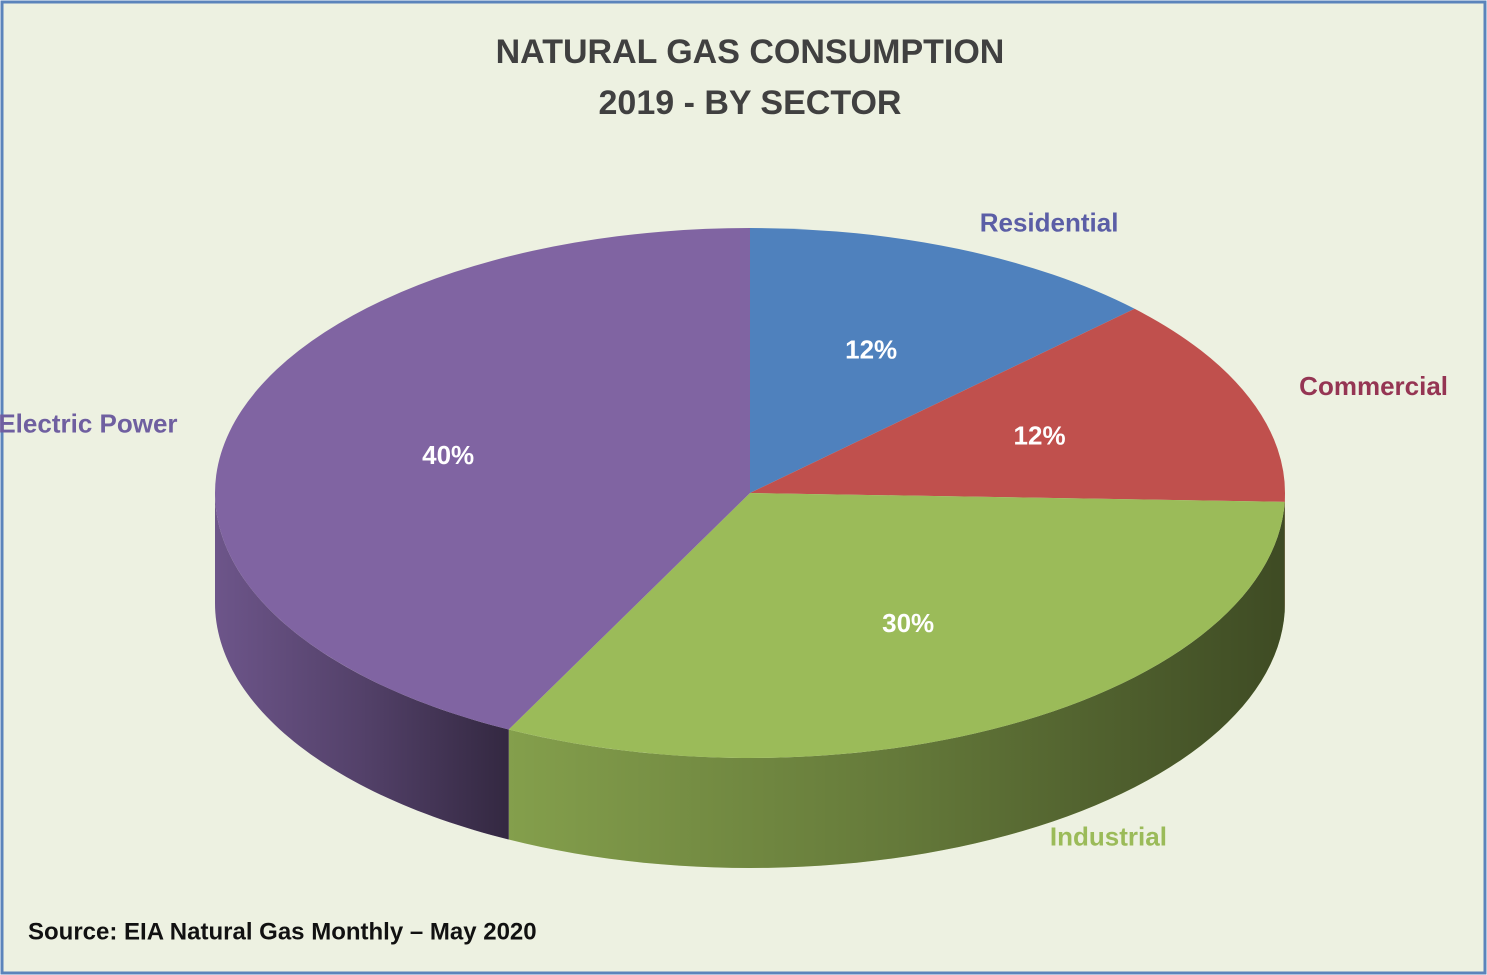 The height and width of the screenshot is (975, 1487). What do you see at coordinates (1108, 836) in the screenshot?
I see `category-label: Industrial` at bounding box center [1108, 836].